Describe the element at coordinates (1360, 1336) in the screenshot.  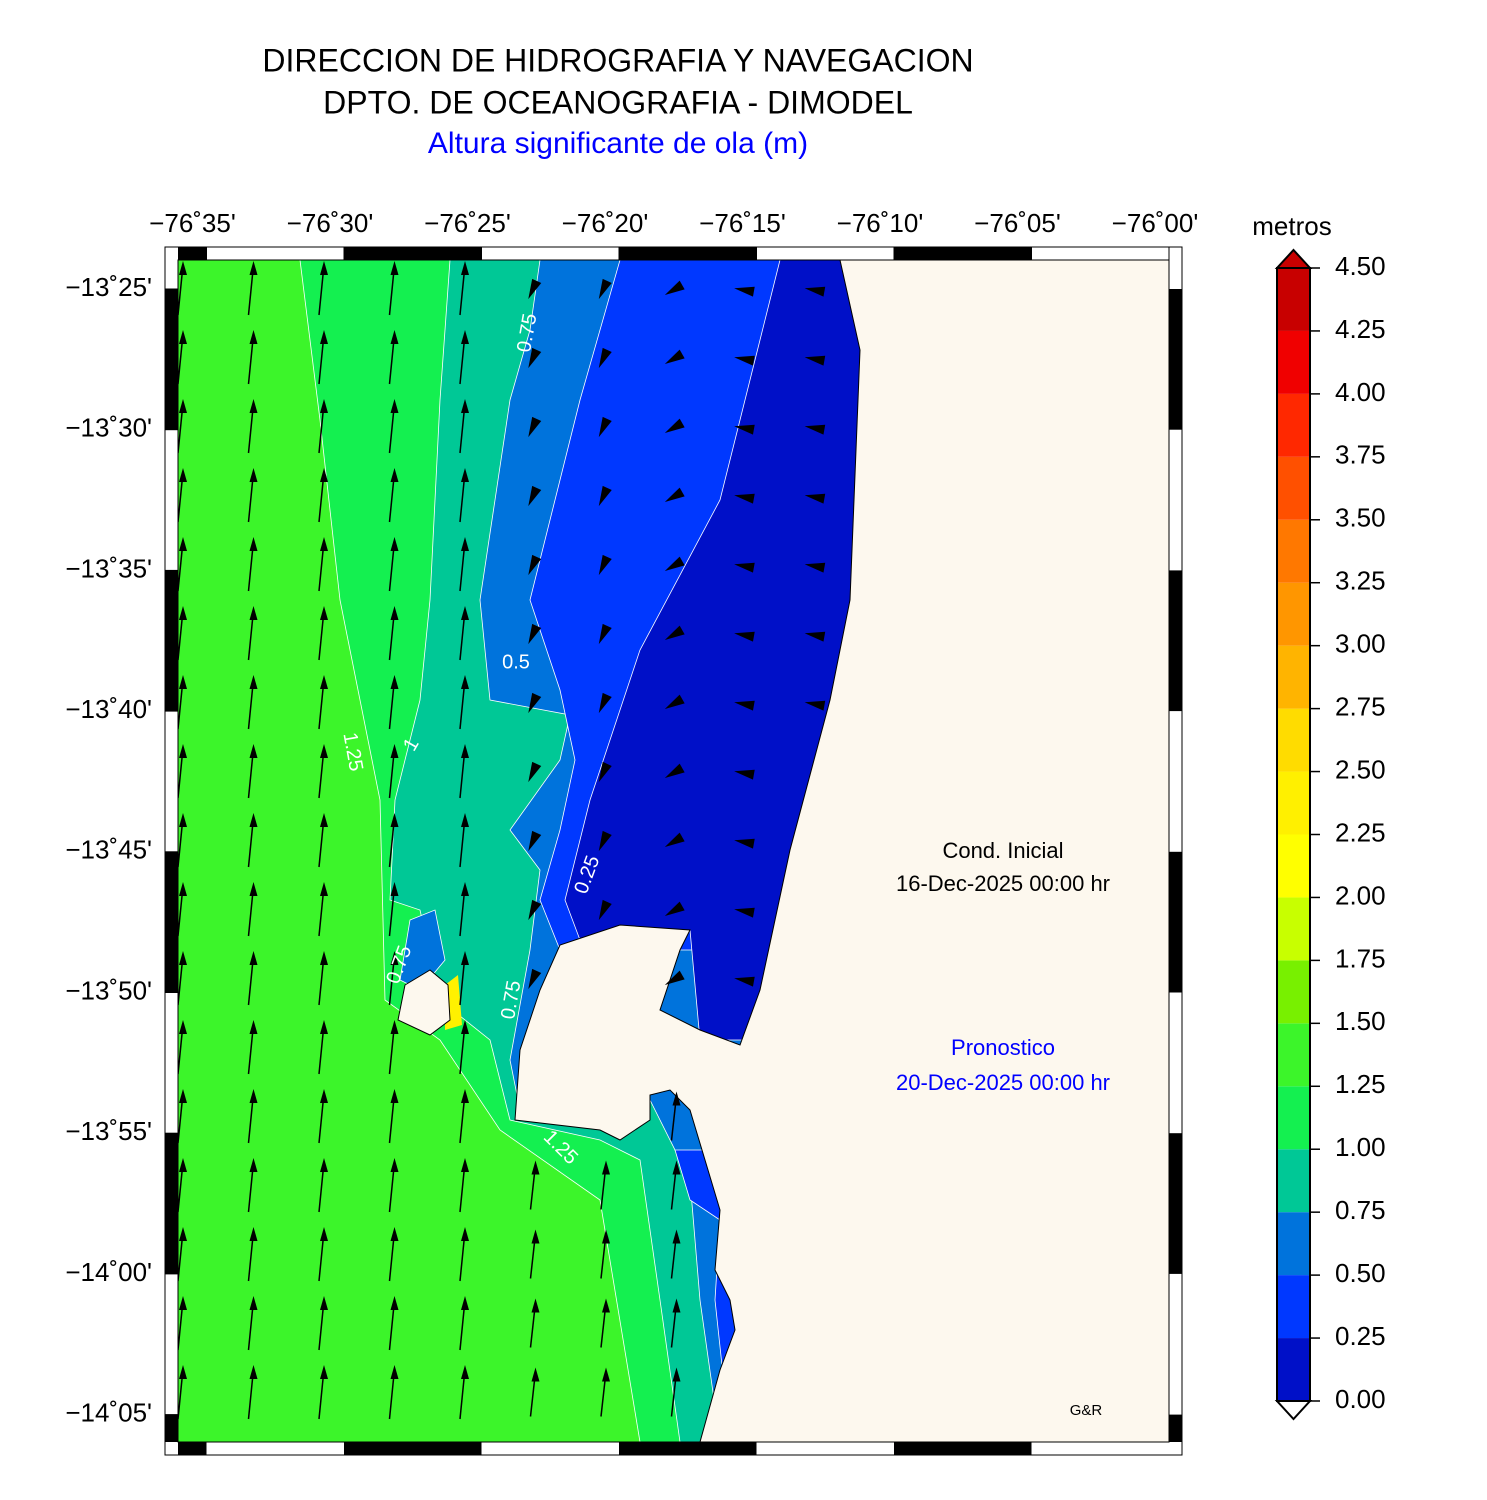
I see `colorbar-tick-label: 0.25` at that location.